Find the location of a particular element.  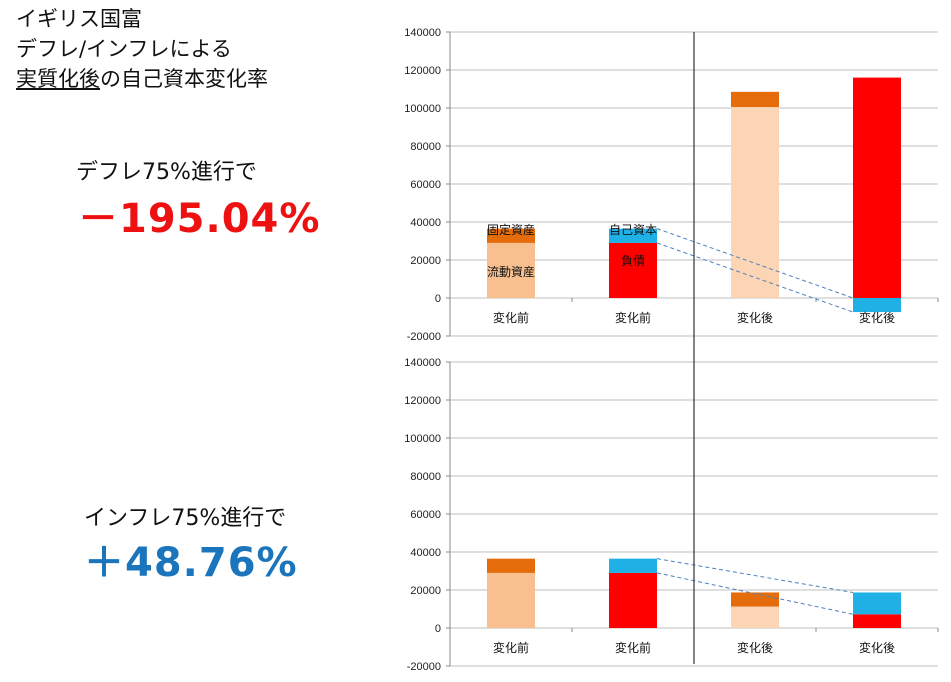

equity-annotation: 自己資本 is located at coordinates (633, 230).